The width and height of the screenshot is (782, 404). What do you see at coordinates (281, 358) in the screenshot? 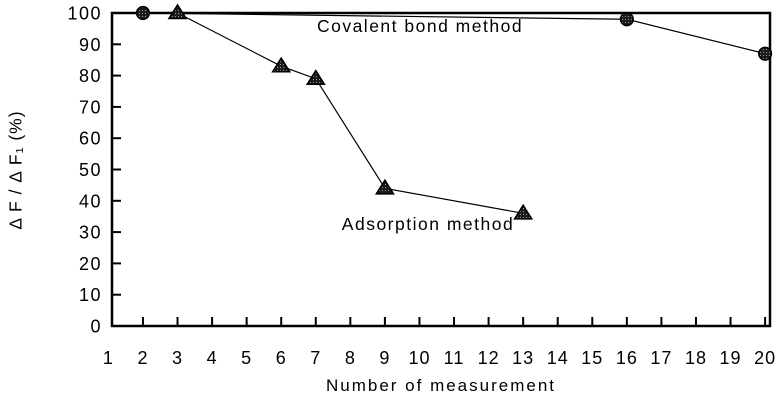
I see `x-tick-label: 6` at bounding box center [281, 358].